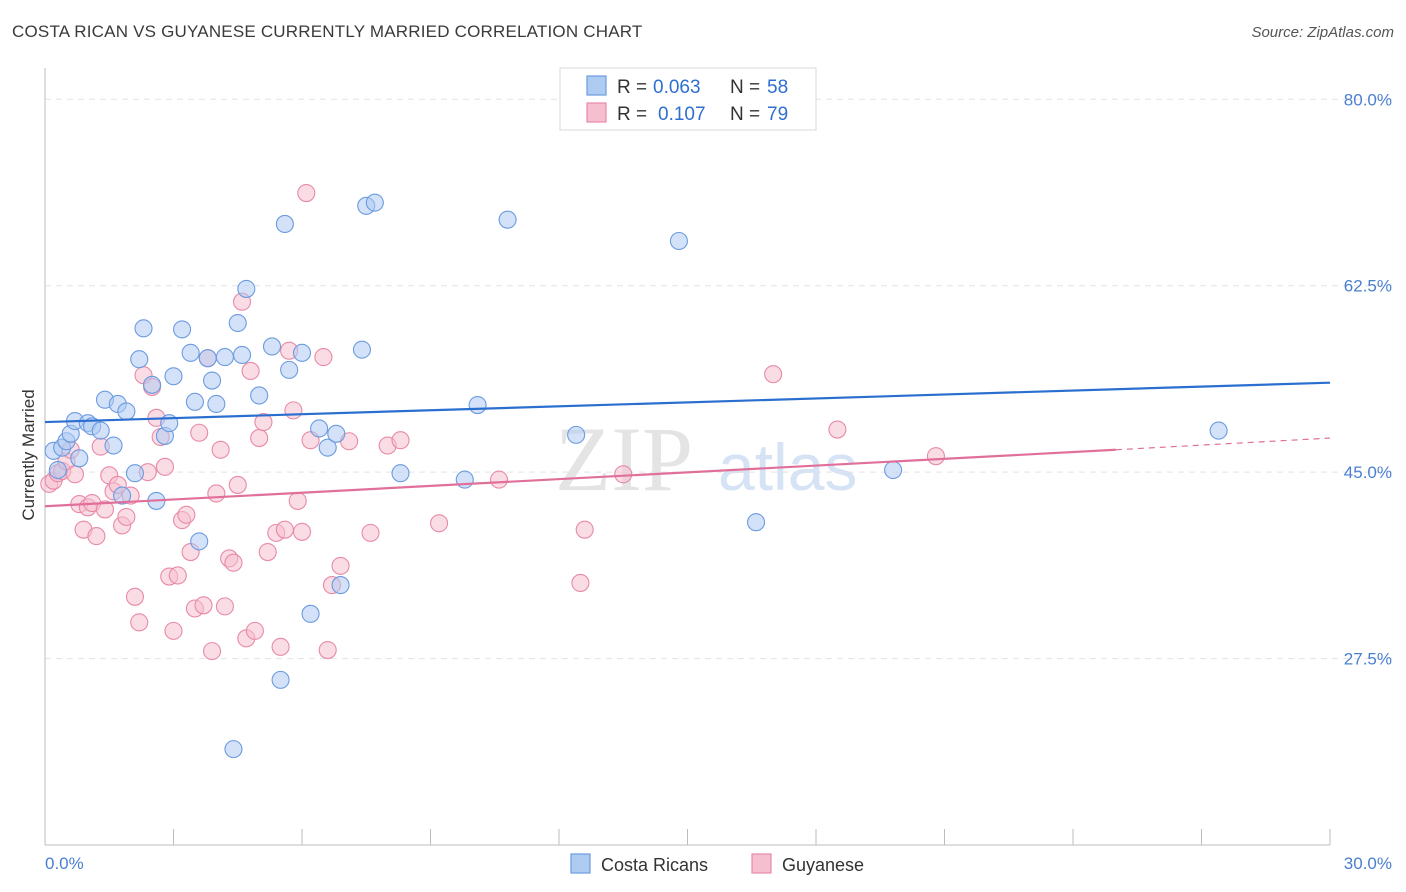 This screenshot has height=892, width=1406. I want to click on y-tick-label: 45.0%, so click(1368, 472).